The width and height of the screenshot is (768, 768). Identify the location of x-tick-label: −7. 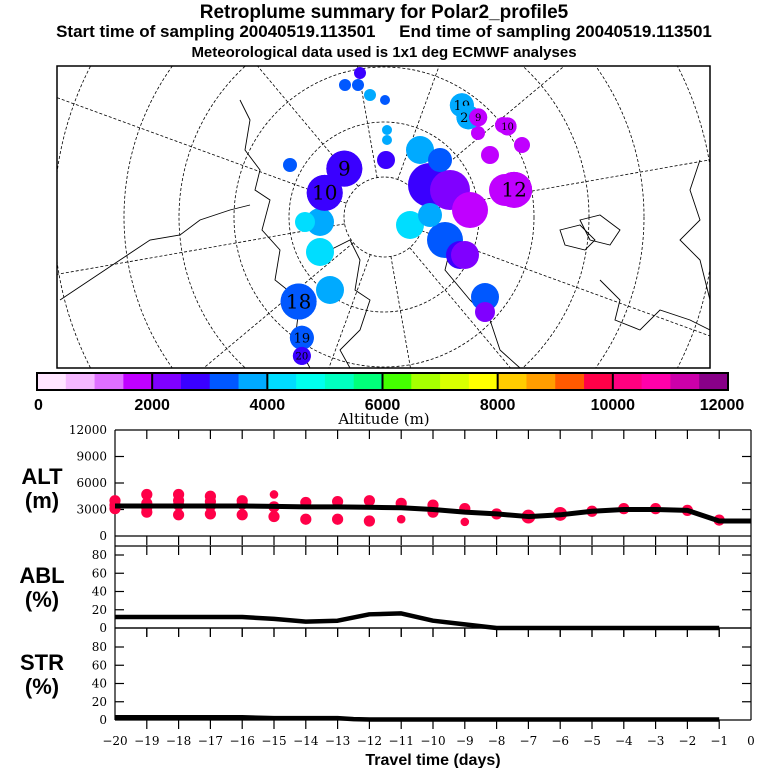
(529, 741).